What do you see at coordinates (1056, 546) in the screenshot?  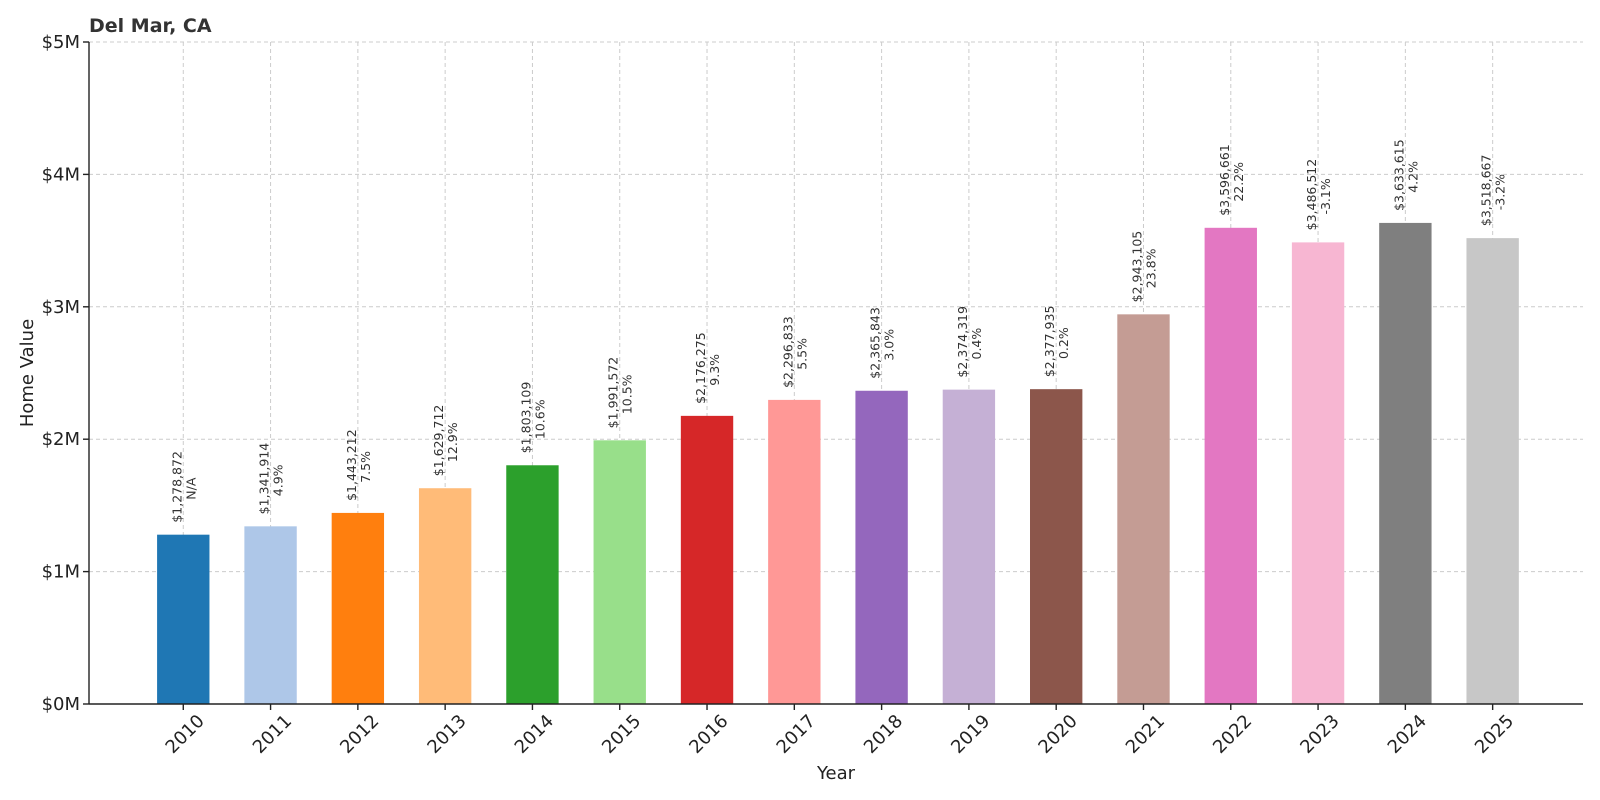 I see `bar-2020` at bounding box center [1056, 546].